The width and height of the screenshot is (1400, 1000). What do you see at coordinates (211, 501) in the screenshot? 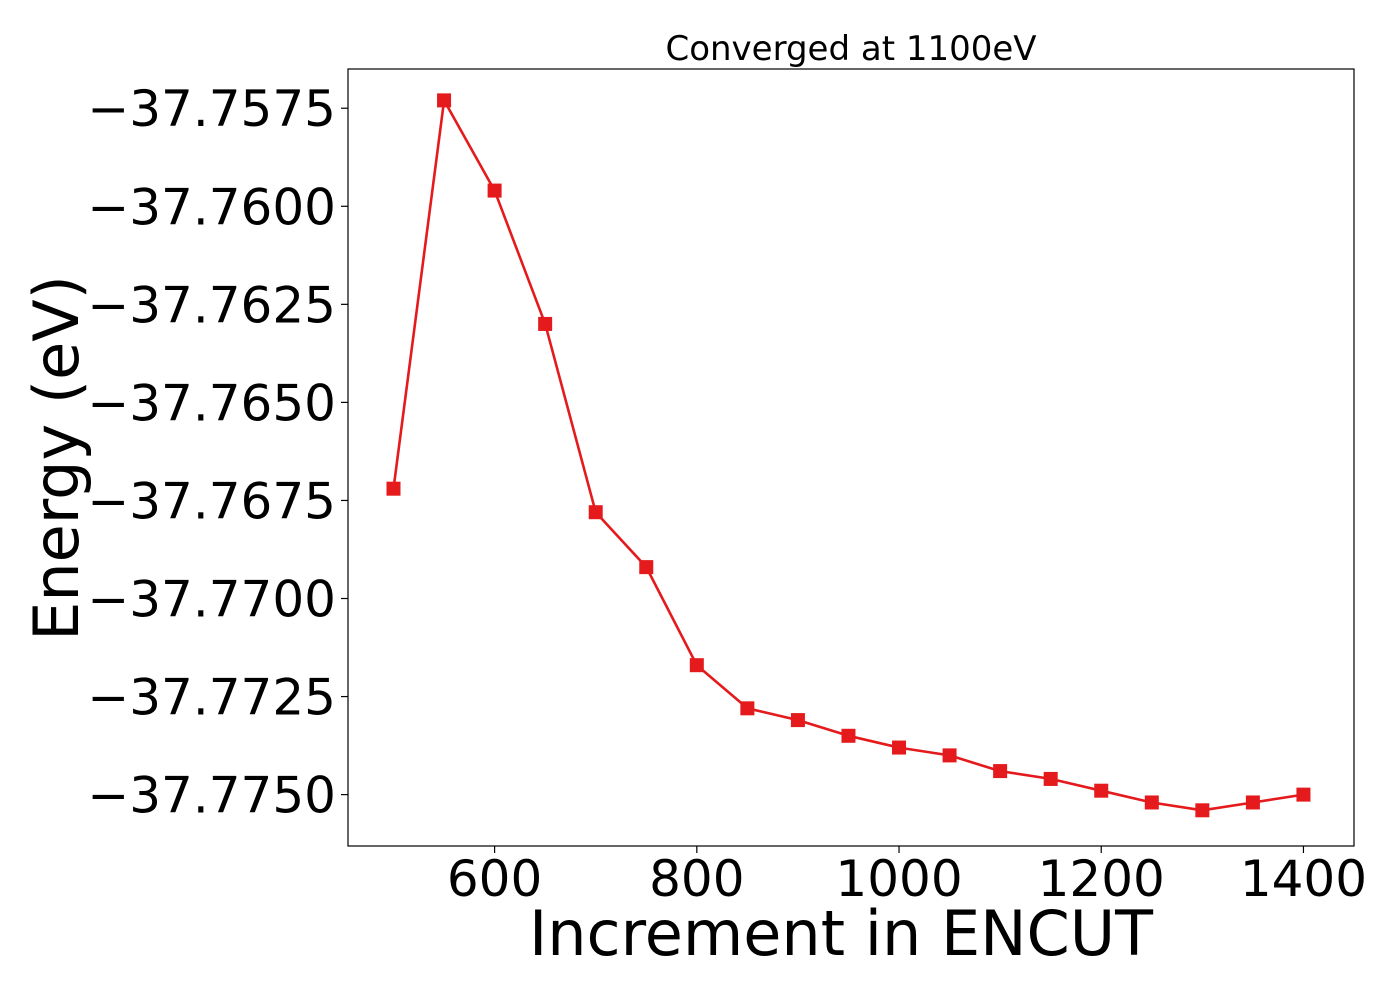
I see `y-tick-label: −37.7675` at bounding box center [211, 501].